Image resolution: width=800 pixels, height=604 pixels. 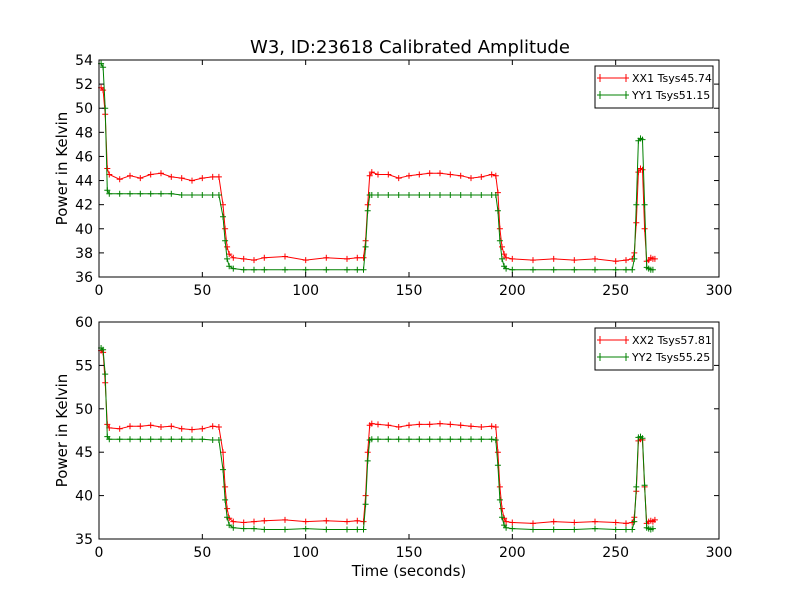 I want to click on x-tick-label: 0, so click(x=99, y=291).